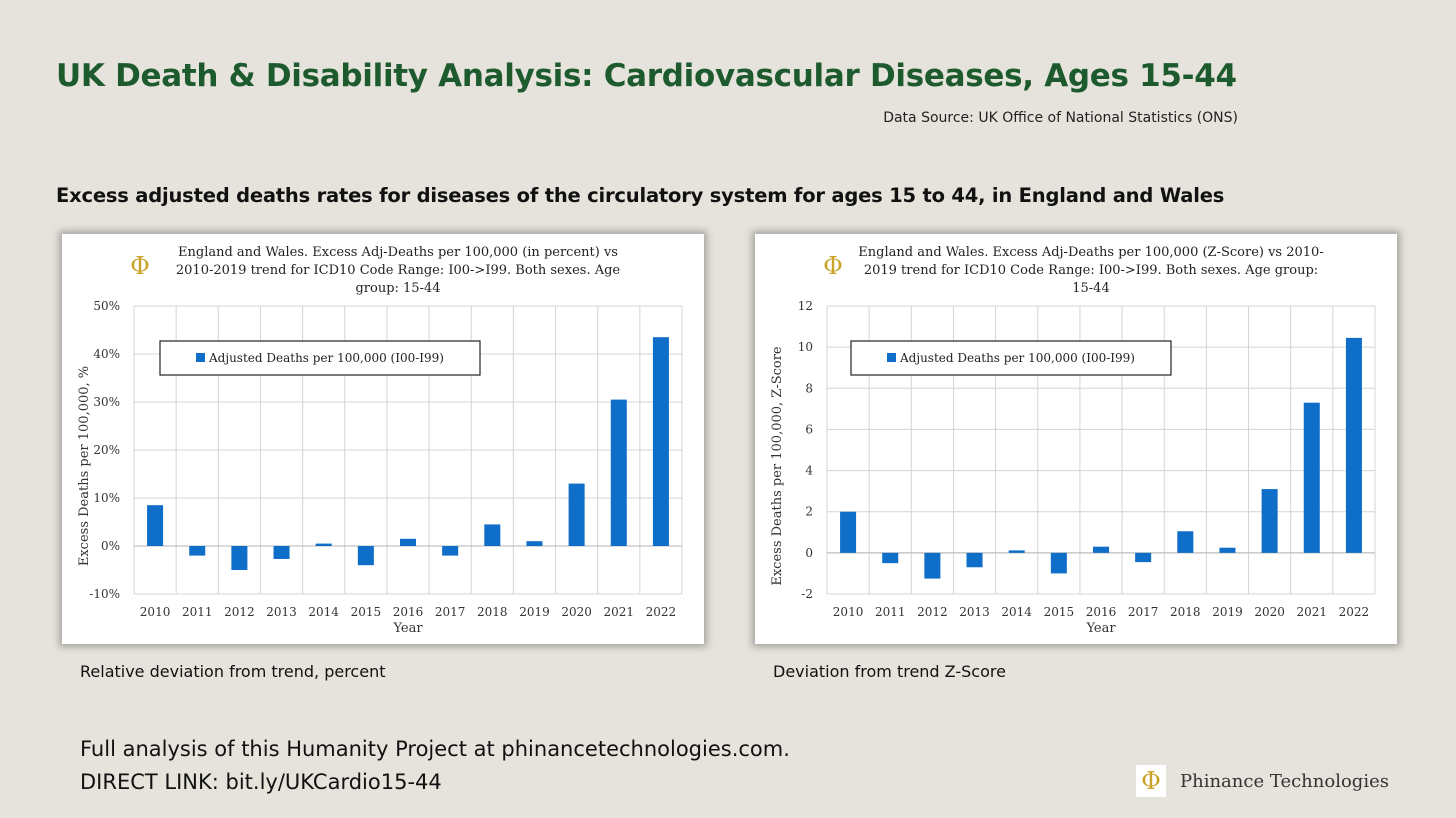 The width and height of the screenshot is (1456, 818). I want to click on y-tick-label: 6, so click(809, 429).